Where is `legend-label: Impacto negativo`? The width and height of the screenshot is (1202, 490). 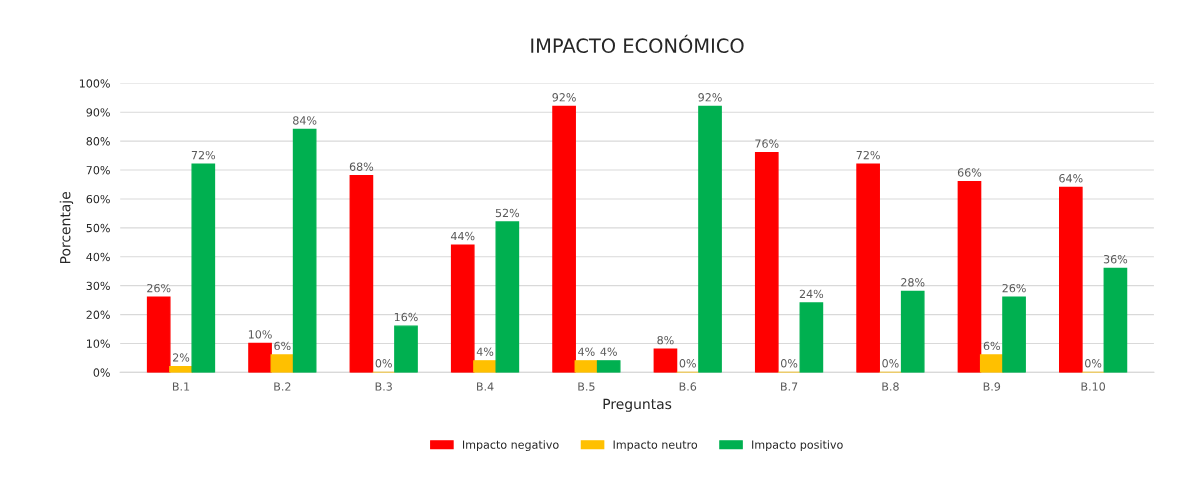 legend-label: Impacto negativo is located at coordinates (510, 445).